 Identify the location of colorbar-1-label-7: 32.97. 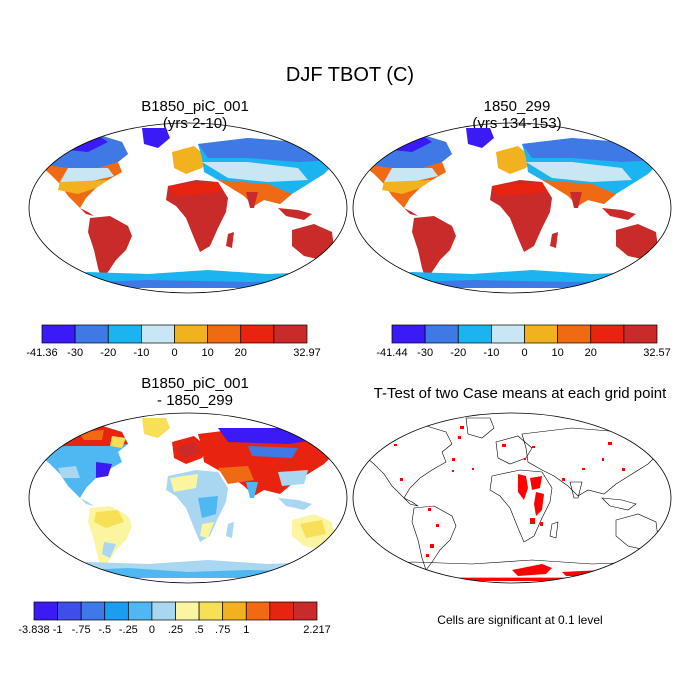
(307, 353).